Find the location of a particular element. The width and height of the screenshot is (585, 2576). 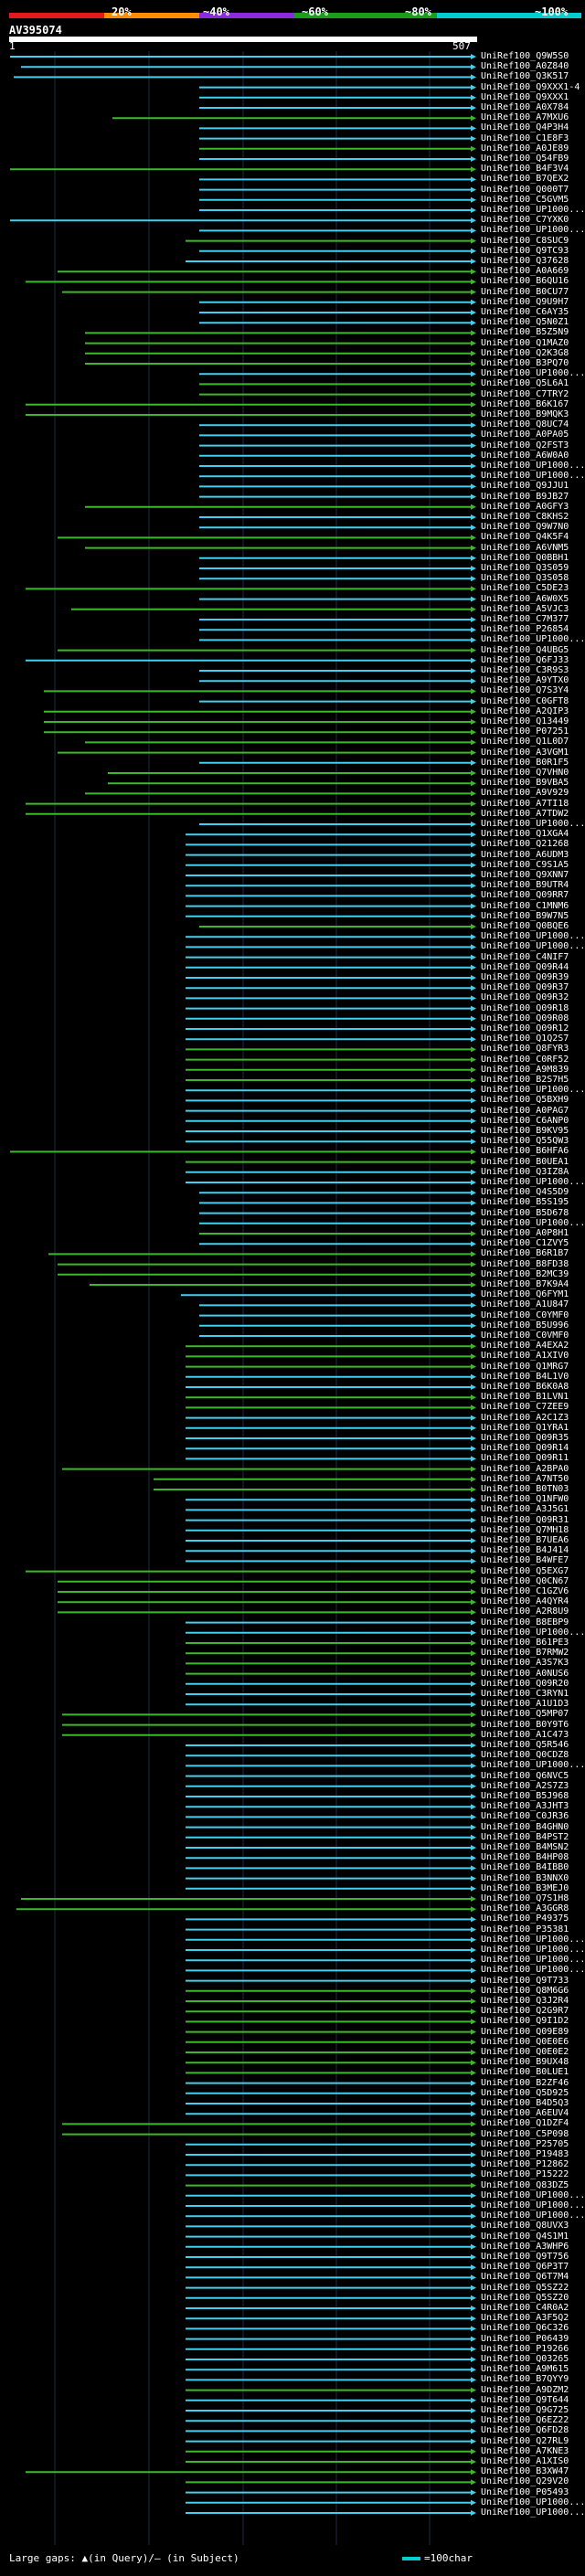

hit-label: UniRef100_Q8FYR3 is located at coordinates (525, 1049).